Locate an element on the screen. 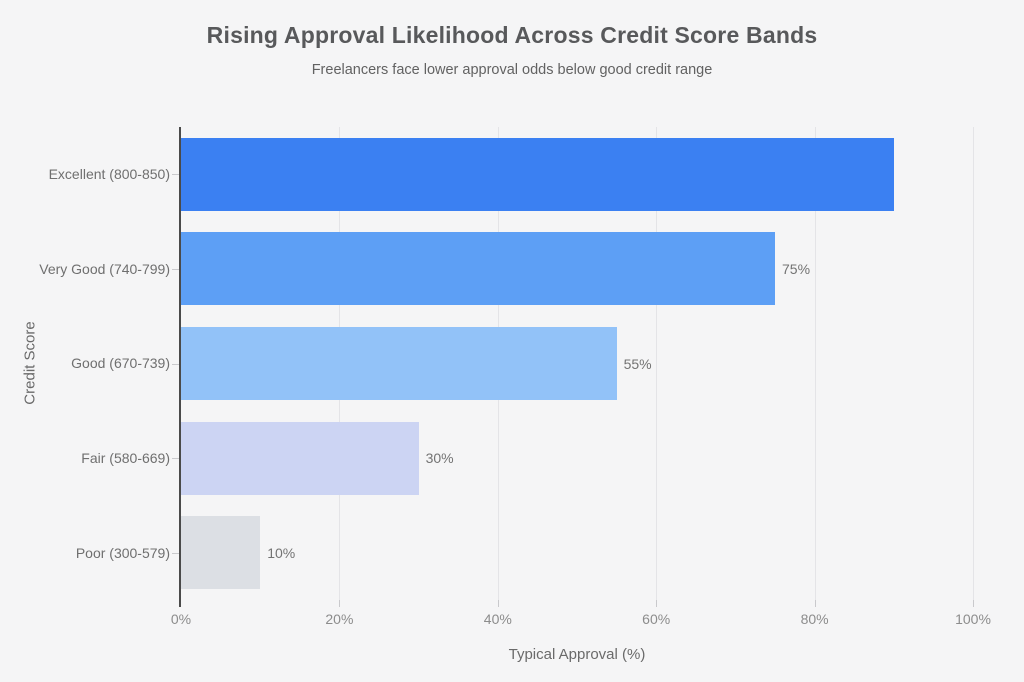 The width and height of the screenshot is (1024, 682). bar-value-label-5: 10% is located at coordinates (281, 552).